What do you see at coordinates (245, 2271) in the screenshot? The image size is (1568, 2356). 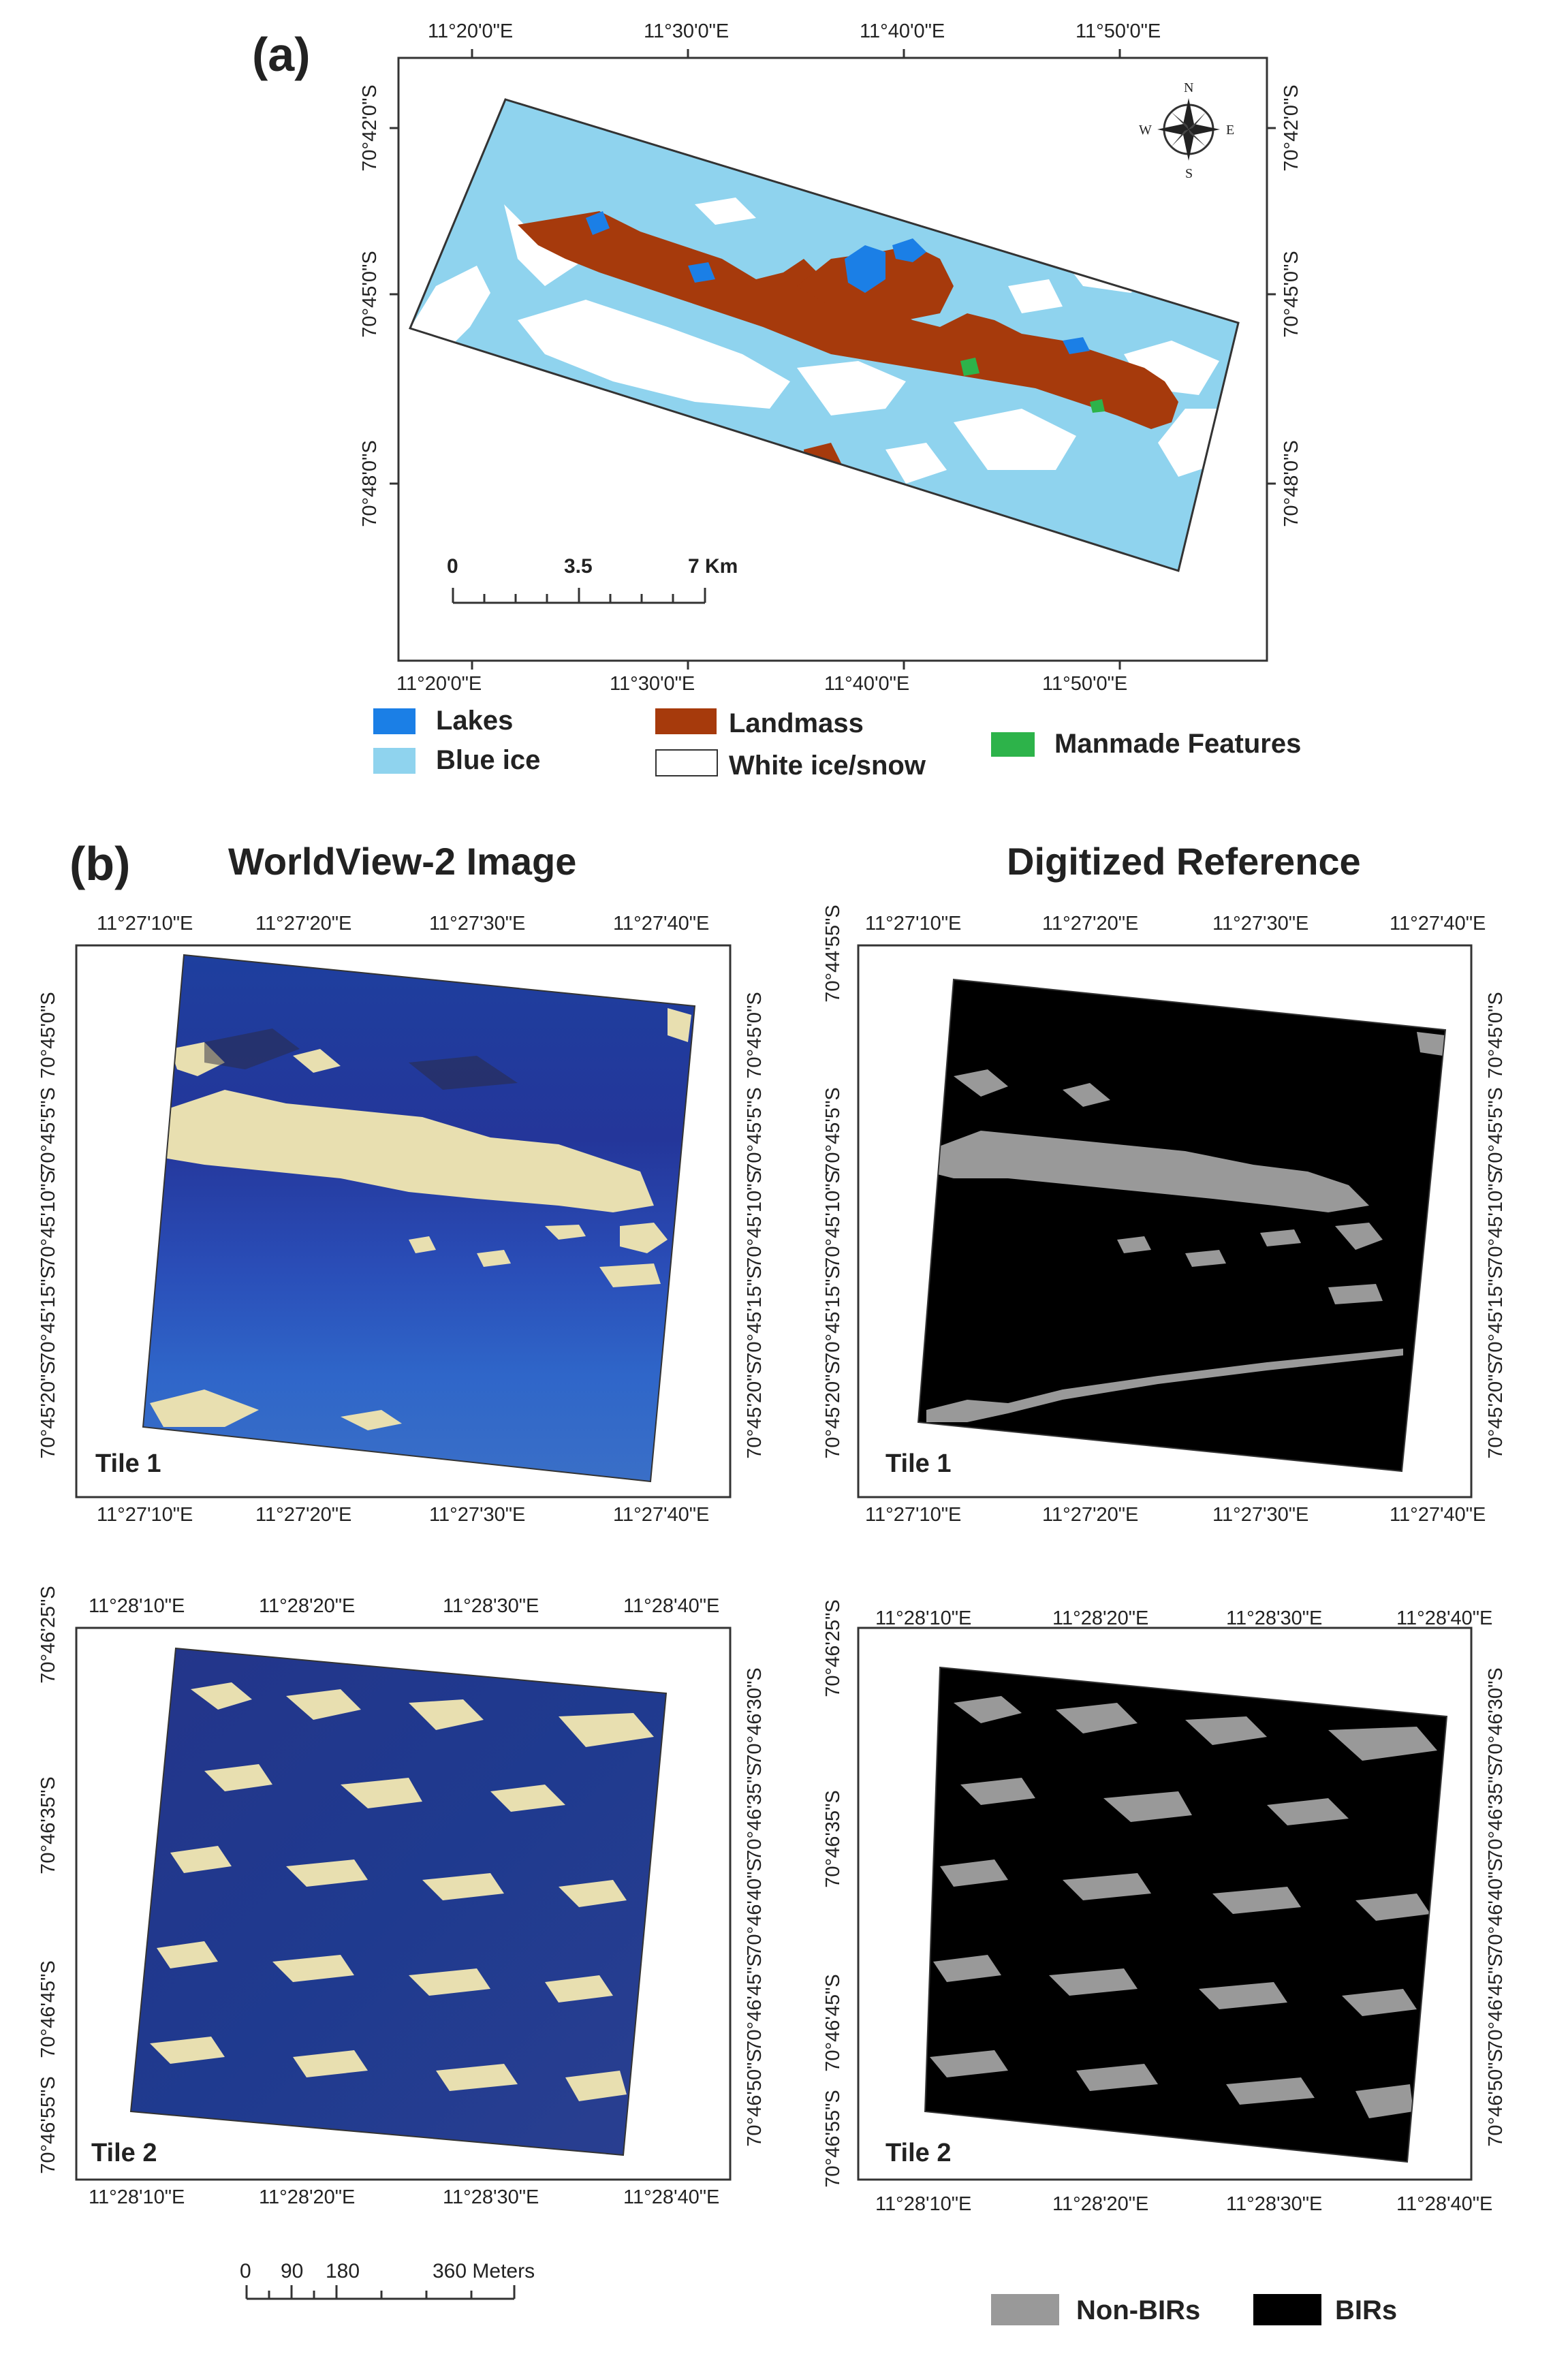 I see `scale-b-label-0: 0` at bounding box center [245, 2271].